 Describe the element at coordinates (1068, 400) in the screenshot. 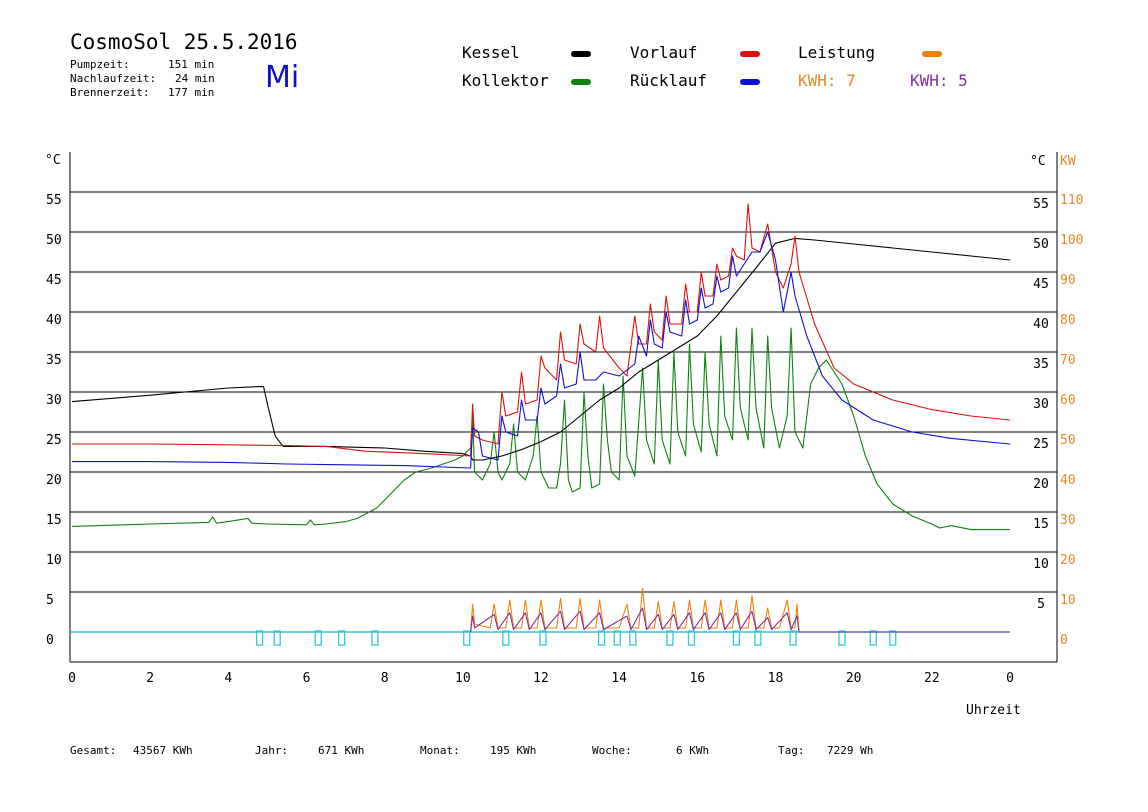

I see `y2-tick-label: 60` at that location.